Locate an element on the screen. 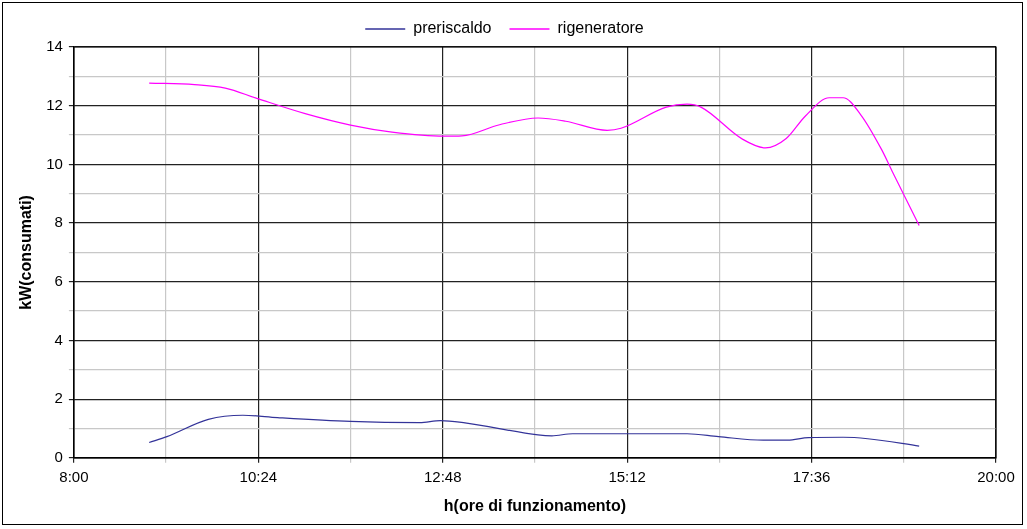 The width and height of the screenshot is (1027, 529). x-tick-label: 12:48 is located at coordinates (442, 476).